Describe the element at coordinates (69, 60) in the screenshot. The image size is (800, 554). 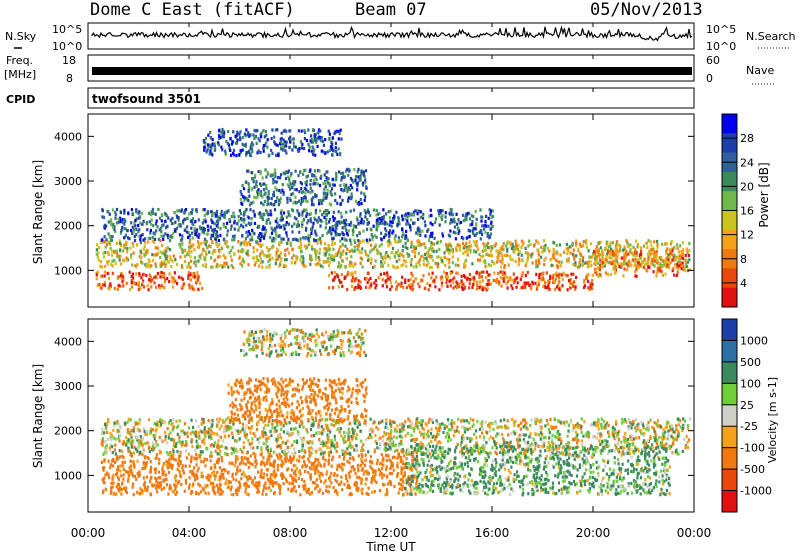
I see `freq-tick-top: 18` at that location.